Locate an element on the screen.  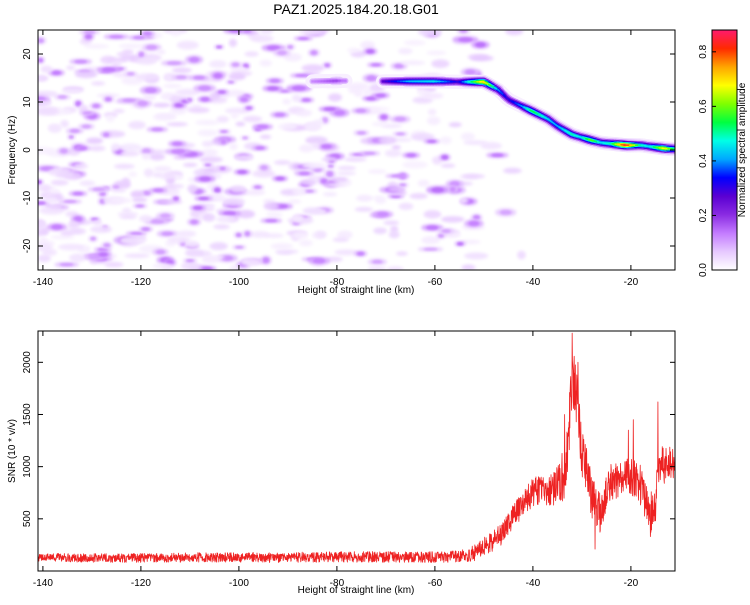
spectrogram-x-tick-label: -40 is located at coordinates (533, 282).